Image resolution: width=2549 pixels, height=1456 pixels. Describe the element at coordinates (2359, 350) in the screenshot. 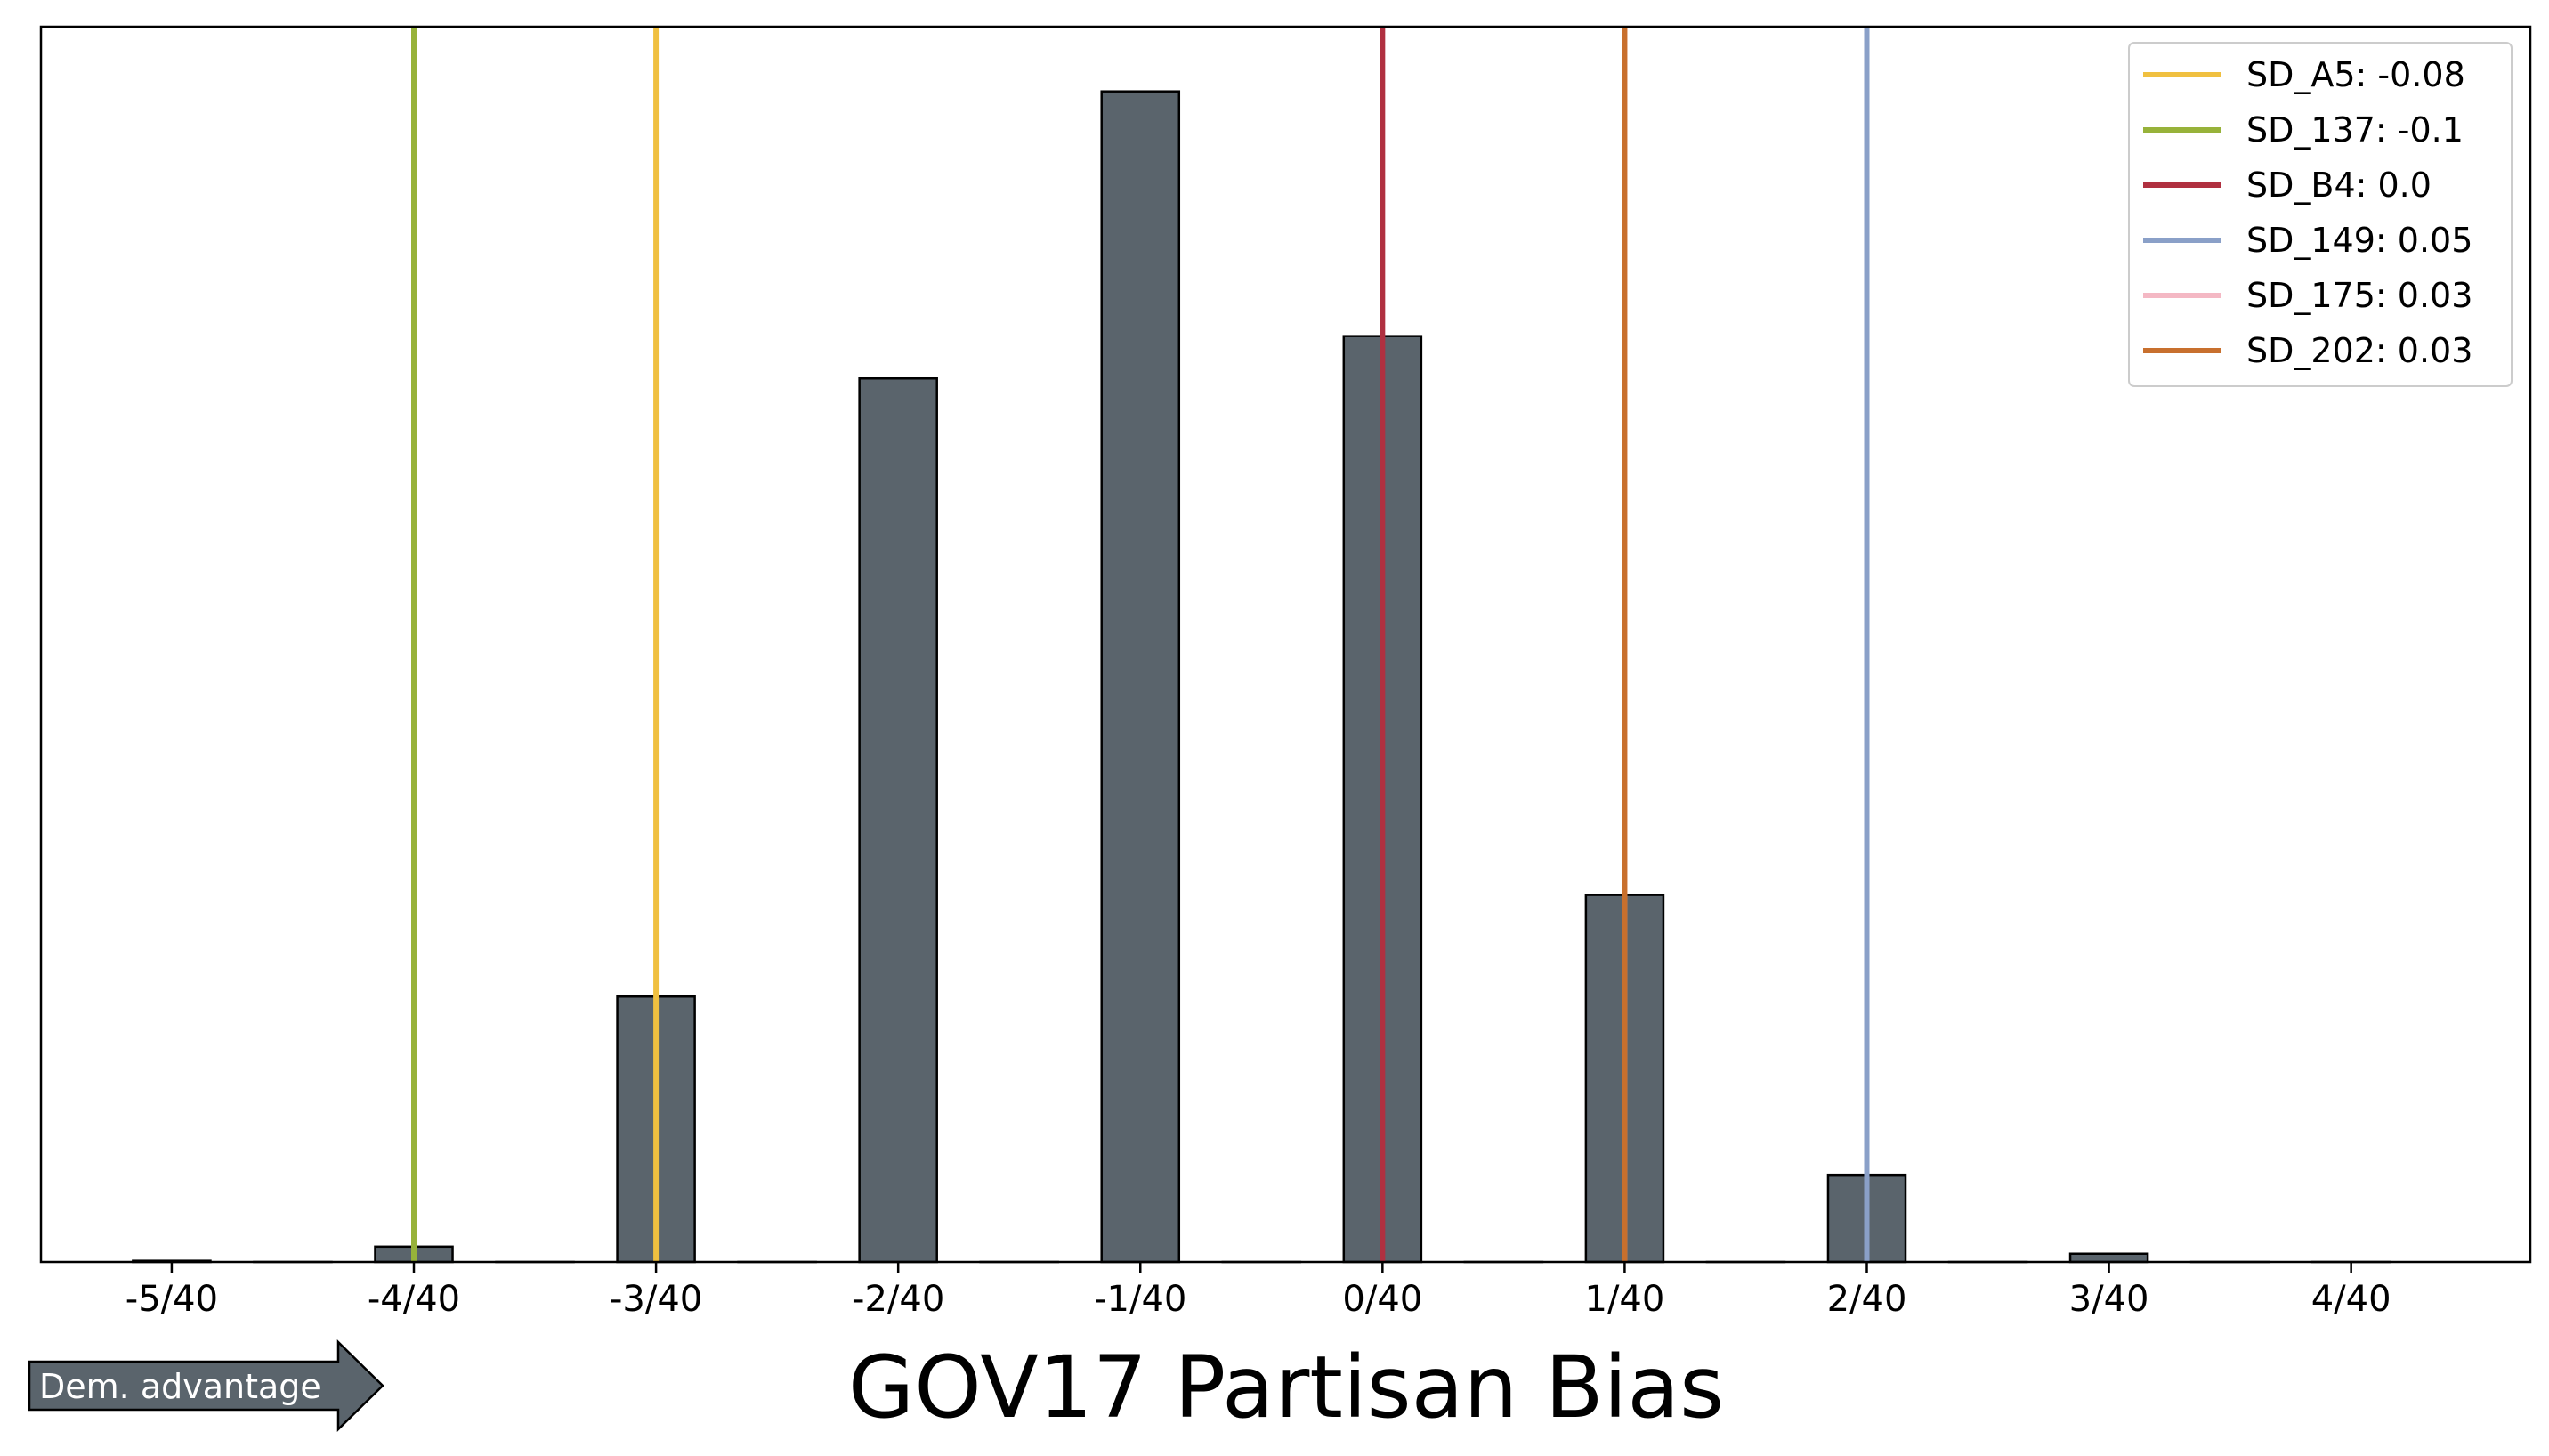

I see `legend-label-5: SD_202: 0.03` at that location.